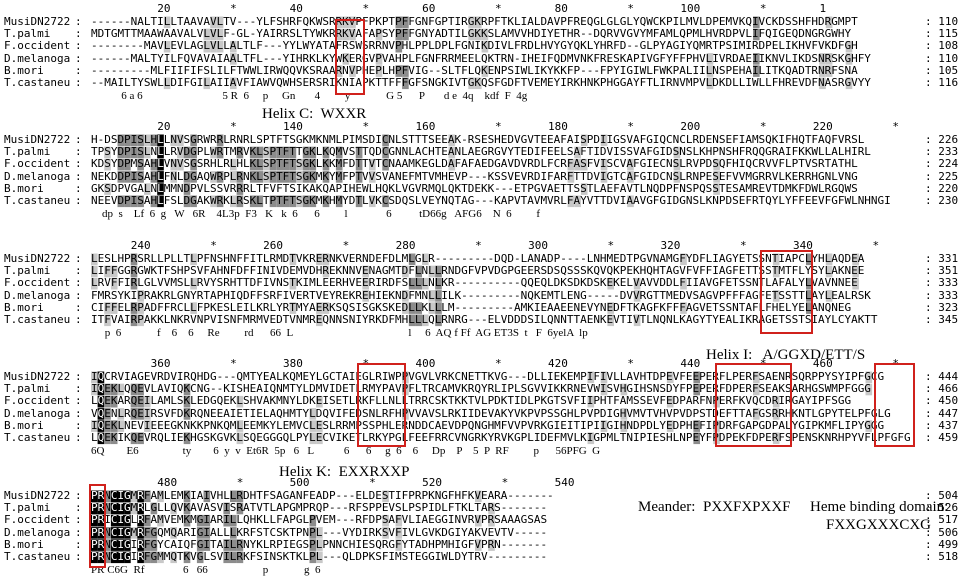  Describe the element at coordinates (942, 21) in the screenshot. I see `row-end-position: : 110` at that location.